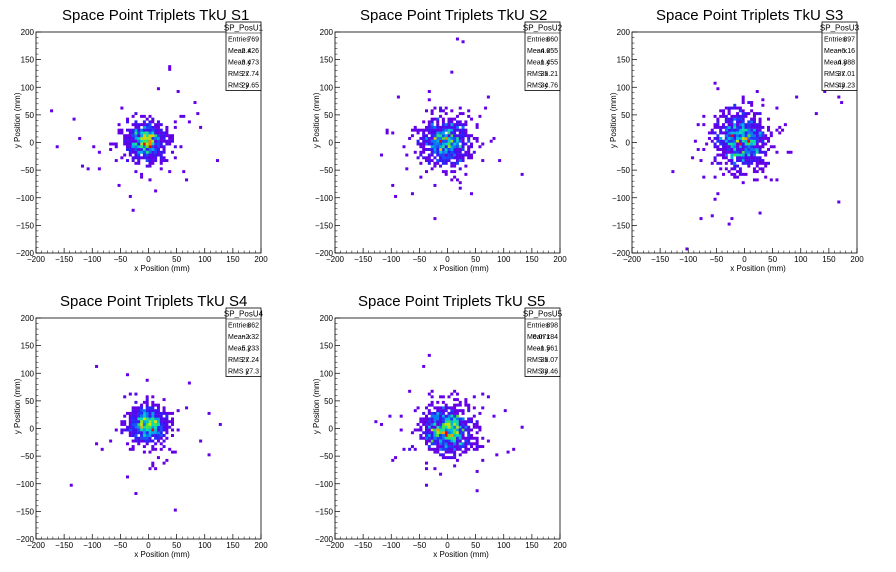 Image resolution: width=896 pixels, height=572 pixels. Describe the element at coordinates (451, 301) in the screenshot. I see `chart-title: Space Point Triplets TkU S5` at that location.